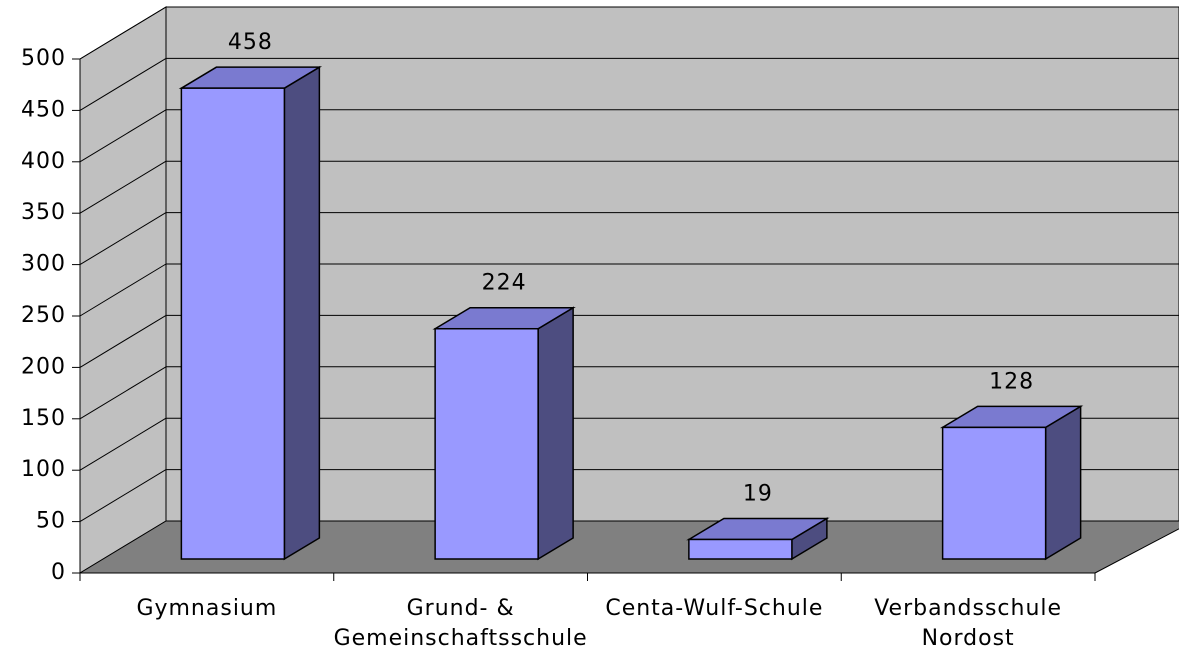  I want to click on y-tick-label: 50, so click(51, 521).